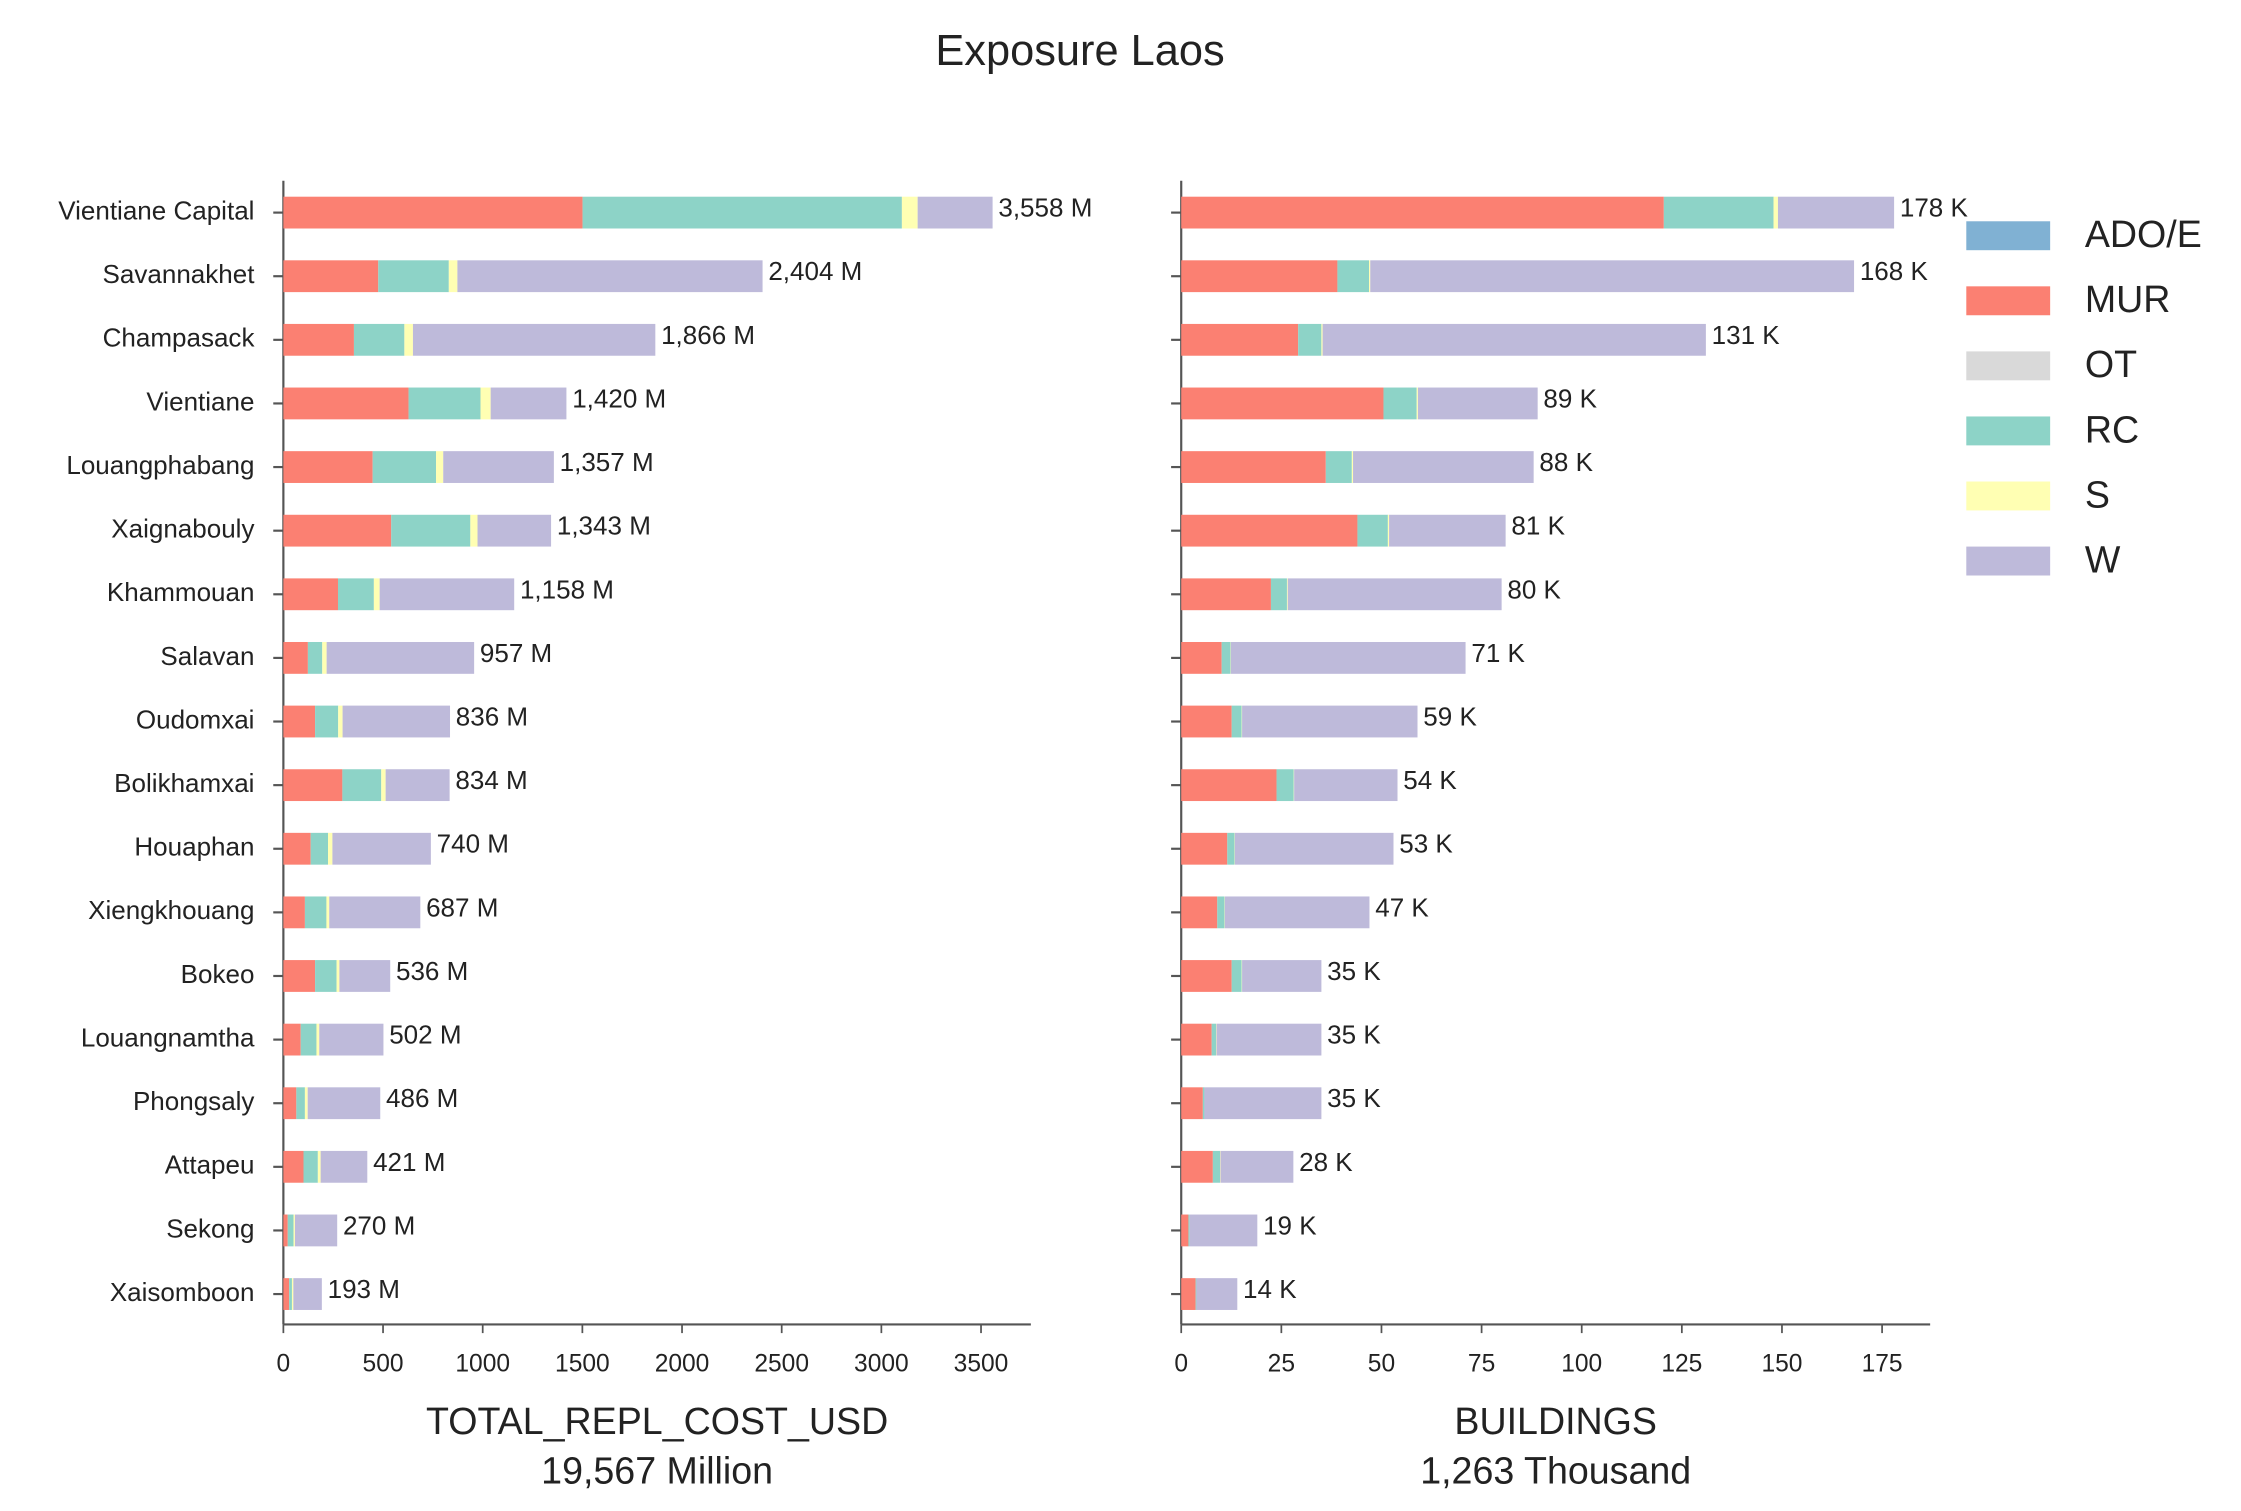 The width and height of the screenshot is (2241, 1511). I want to click on x-tick-label: 2500, so click(781, 1363).